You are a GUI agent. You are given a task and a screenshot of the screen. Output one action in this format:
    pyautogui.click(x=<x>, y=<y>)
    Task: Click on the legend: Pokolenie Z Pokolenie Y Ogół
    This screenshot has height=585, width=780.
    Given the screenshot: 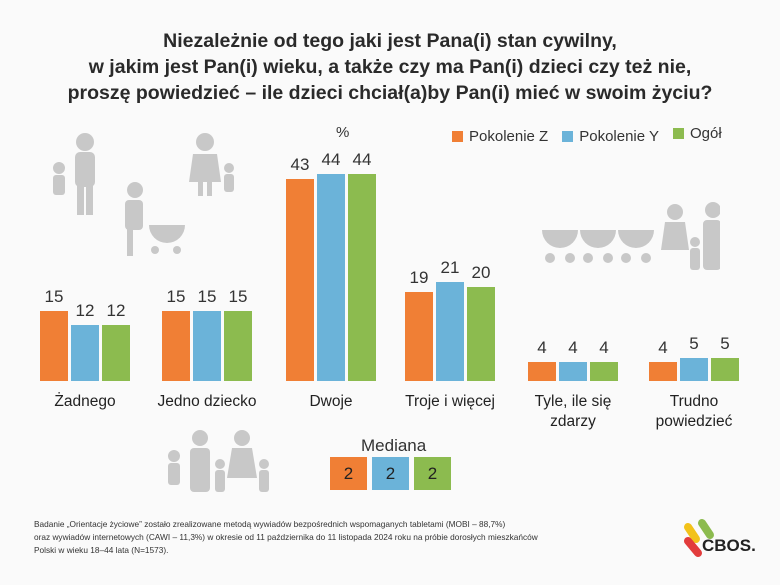 What is the action you would take?
    pyautogui.click(x=587, y=135)
    